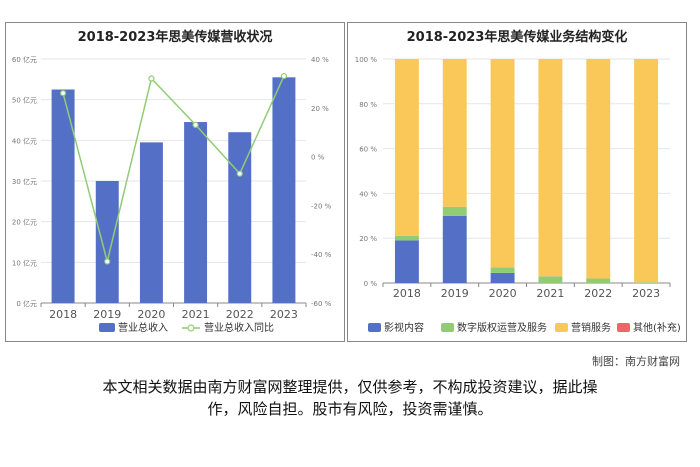 Image resolution: width=700 pixels, height=467 pixels. I want to click on disclaimer-line-2: 作，风险自担。股市有风险，投资需谨慎。, so click(350, 409).